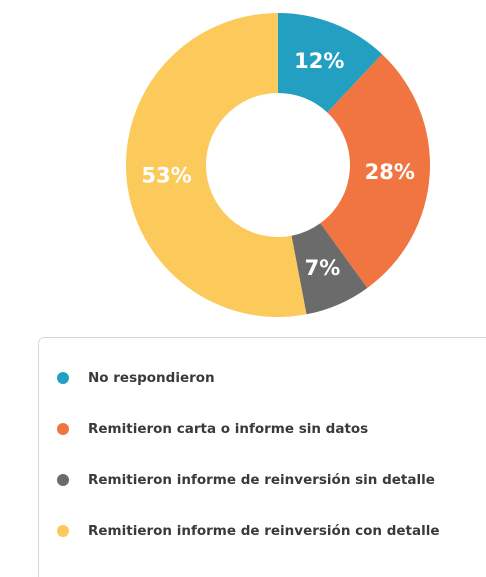 This screenshot has height=577, width=486. Describe the element at coordinates (228, 429) in the screenshot. I see `legend-label: Remitieron carta o informe sin datos` at that location.